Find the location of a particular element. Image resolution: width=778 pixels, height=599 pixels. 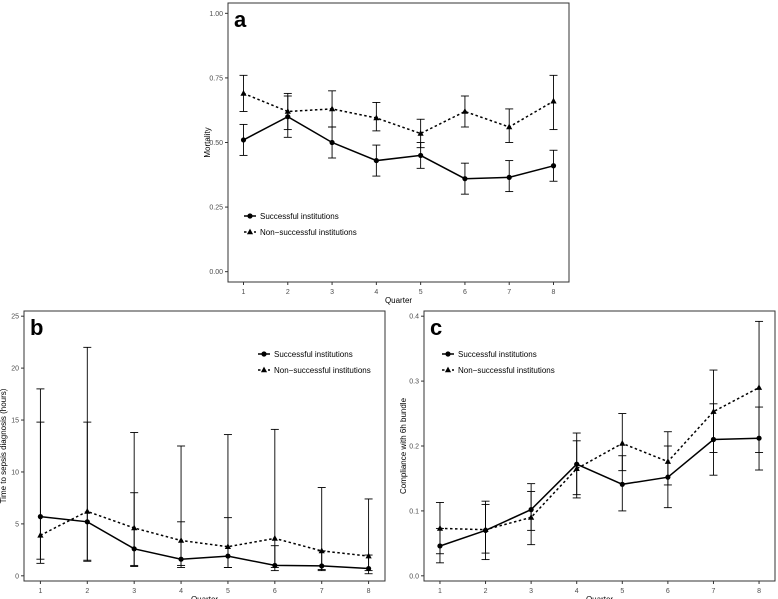

y-tick-label: 25 is located at coordinates (15, 317).